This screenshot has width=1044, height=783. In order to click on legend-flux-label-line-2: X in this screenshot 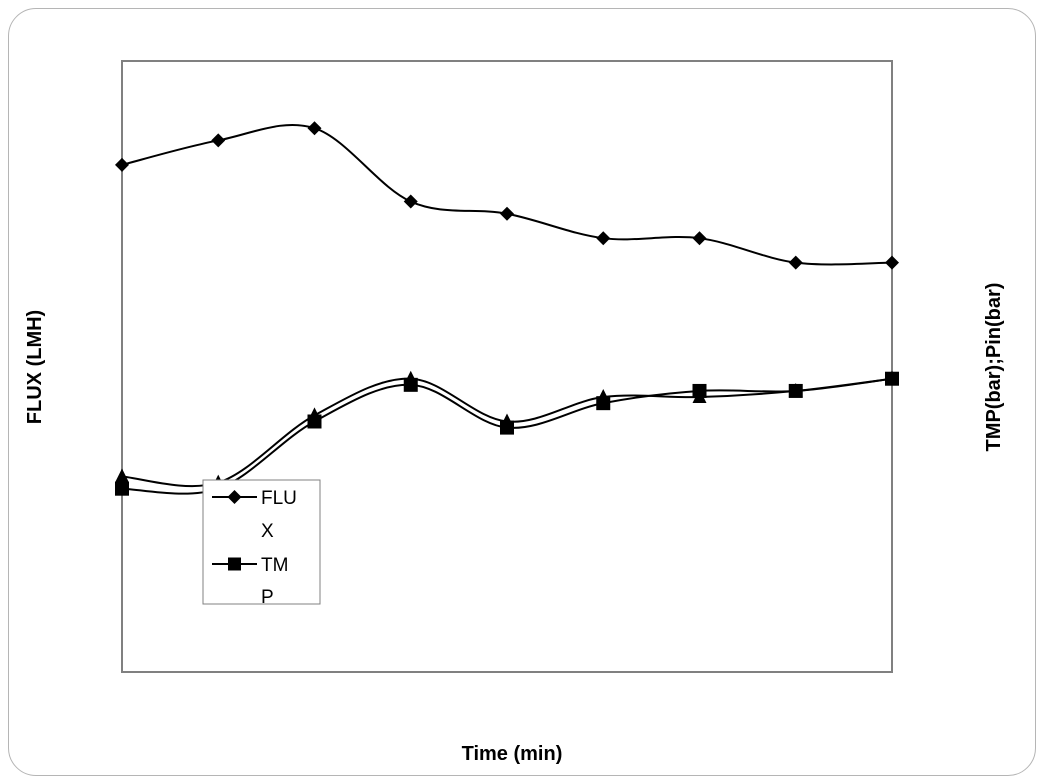, I will do `click(267, 531)`.